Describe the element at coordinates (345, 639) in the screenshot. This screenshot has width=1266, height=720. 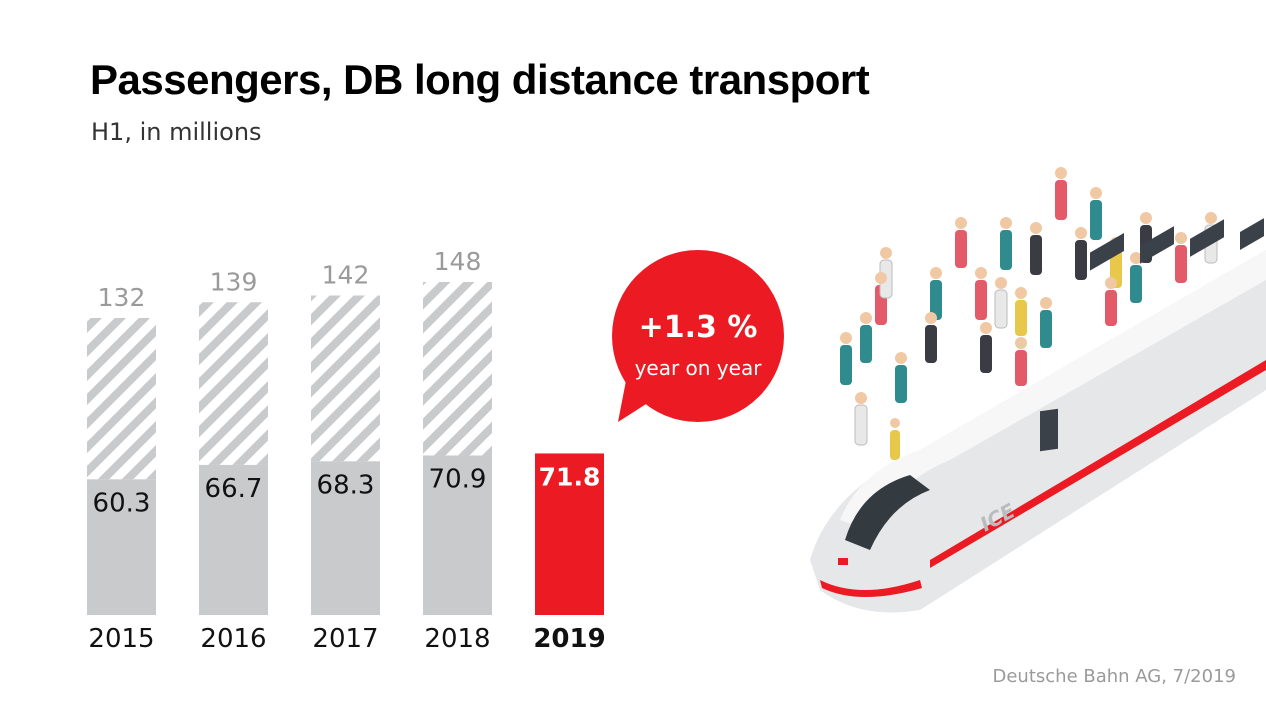
I see `x-axis-label-2017: 2017` at that location.